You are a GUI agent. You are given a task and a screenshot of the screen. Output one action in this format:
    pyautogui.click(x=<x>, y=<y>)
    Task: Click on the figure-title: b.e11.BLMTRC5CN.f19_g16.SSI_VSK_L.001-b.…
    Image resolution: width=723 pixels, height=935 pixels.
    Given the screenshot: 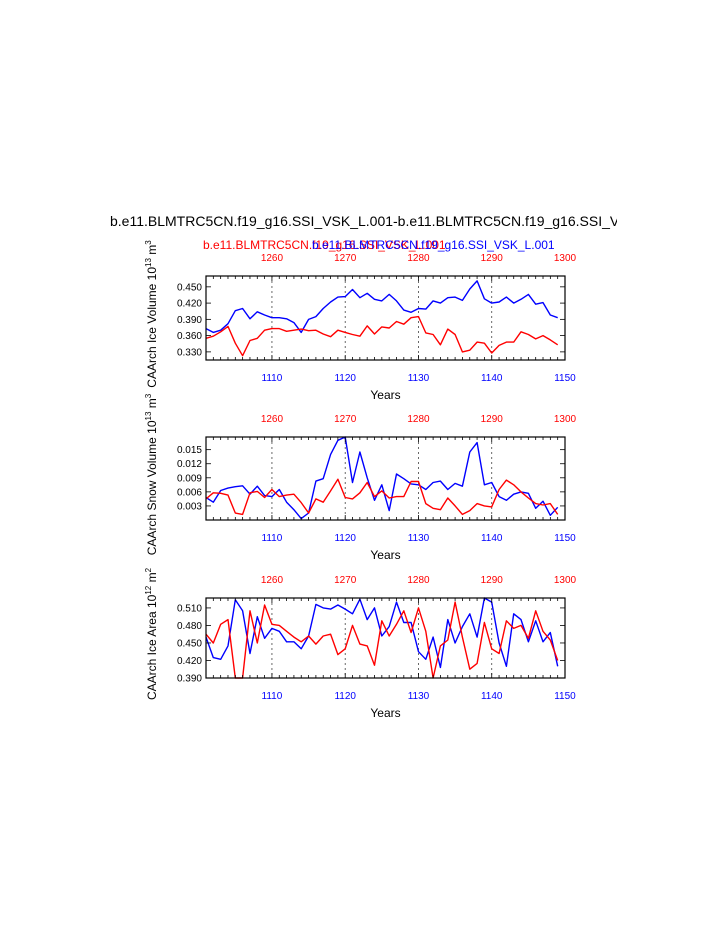 What is the action you would take?
    pyautogui.click(x=363, y=221)
    